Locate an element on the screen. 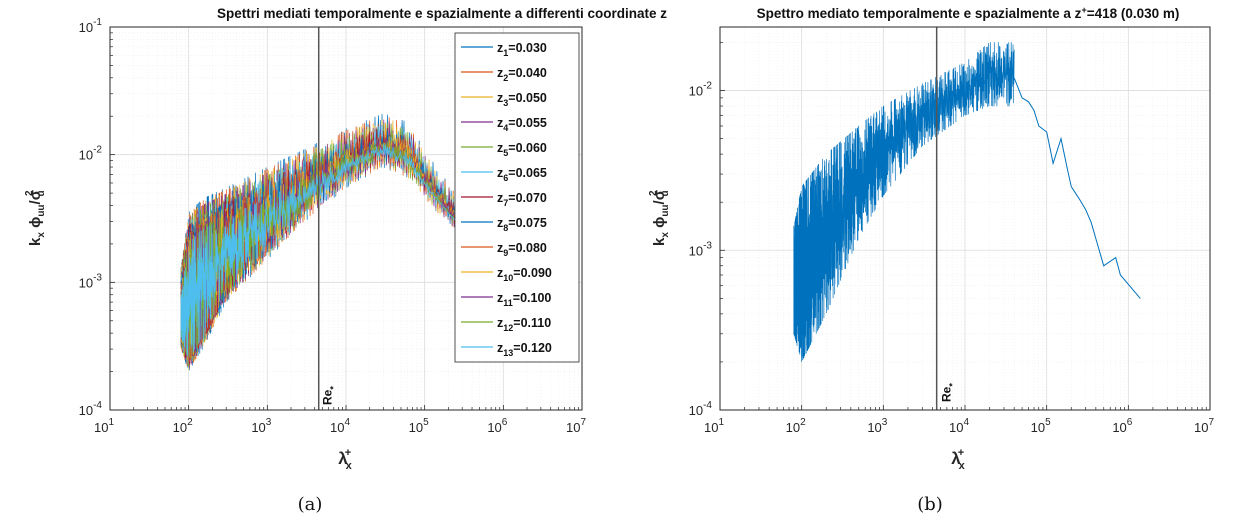 The width and height of the screenshot is (1237, 524). chart-a-ytick-label: 10⁻² is located at coordinates (91, 154).